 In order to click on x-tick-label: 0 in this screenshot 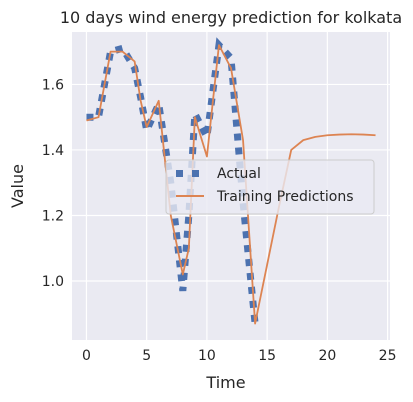, I will do `click(86, 356)`.